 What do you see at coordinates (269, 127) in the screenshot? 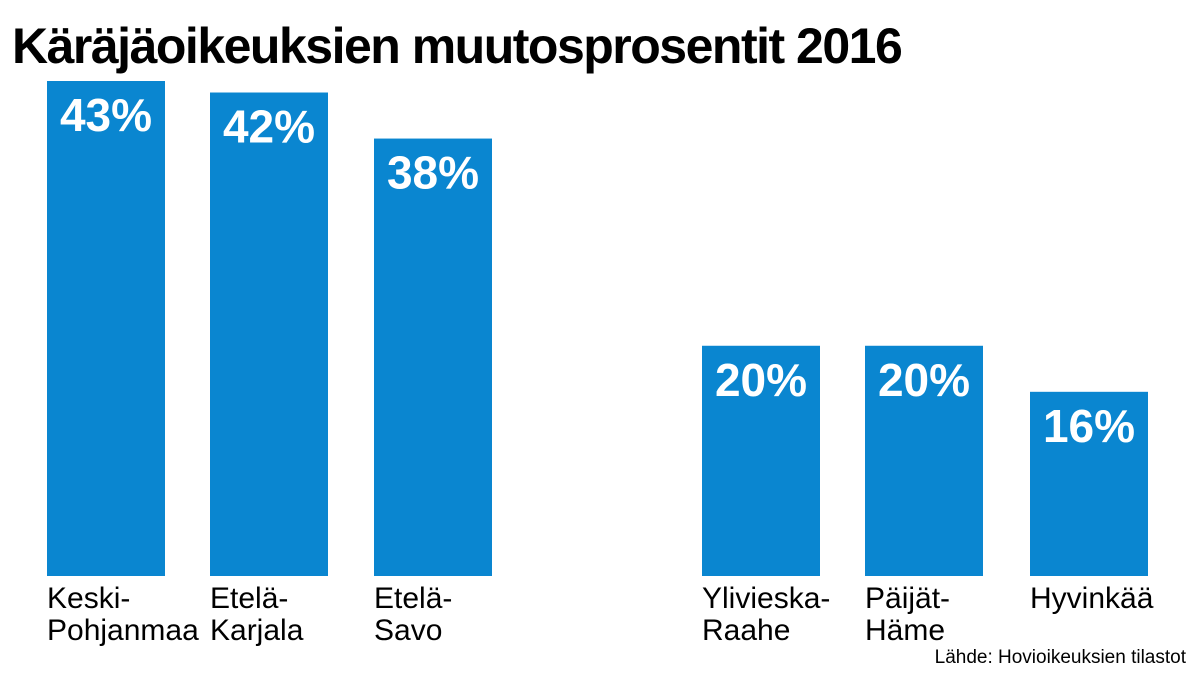
I see `bar-value-label-1: 42%` at bounding box center [269, 127].